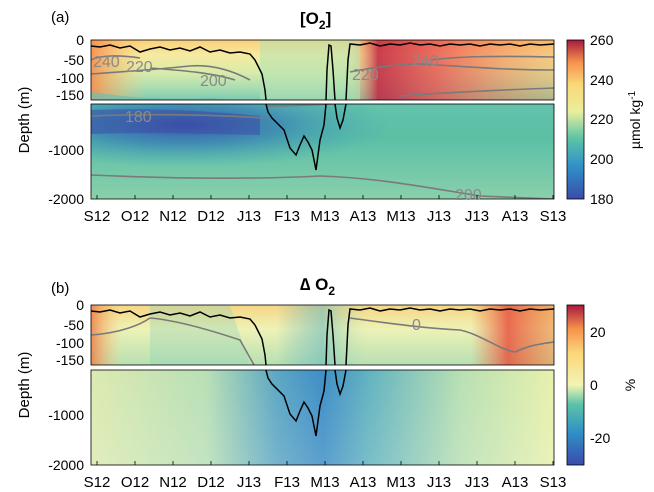 Image resolution: width=654 pixels, height=492 pixels. Describe the element at coordinates (138, 117) in the screenshot. I see `contour-label: 180` at that location.